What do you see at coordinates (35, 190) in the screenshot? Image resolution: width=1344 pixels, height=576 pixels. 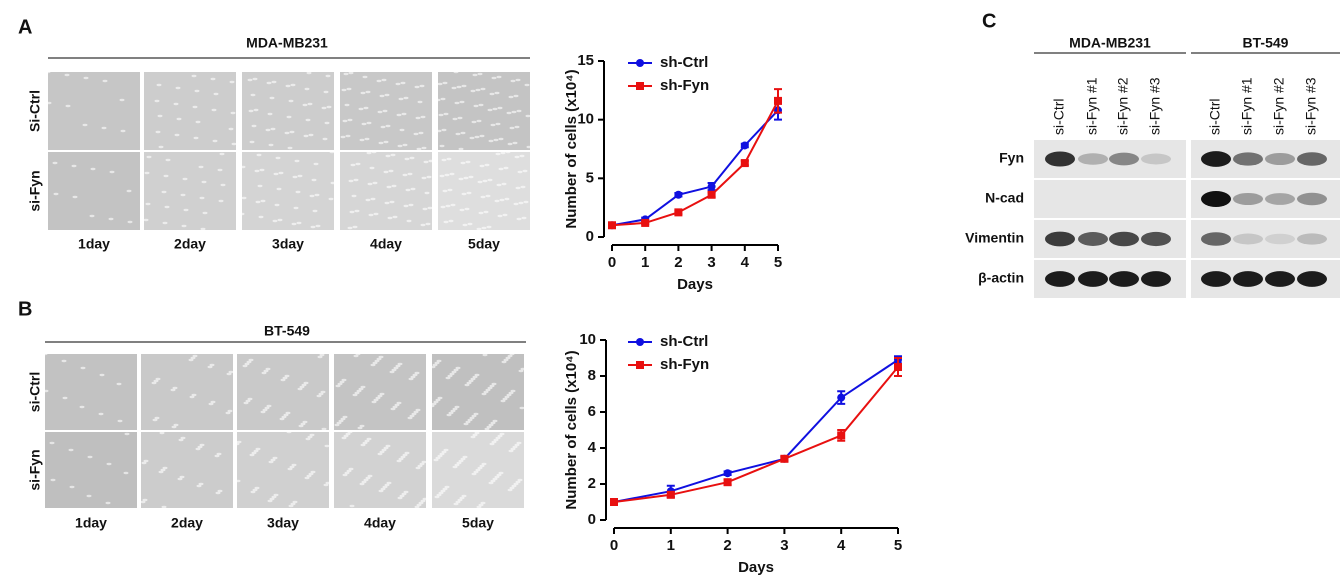 I see `row-label: si-Fyn` at bounding box center [35, 190].